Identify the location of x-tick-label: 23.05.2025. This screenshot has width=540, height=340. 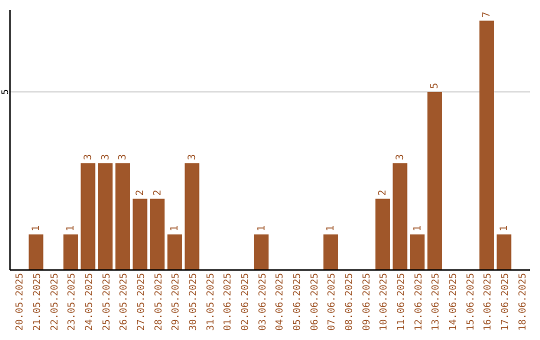
(72, 302).